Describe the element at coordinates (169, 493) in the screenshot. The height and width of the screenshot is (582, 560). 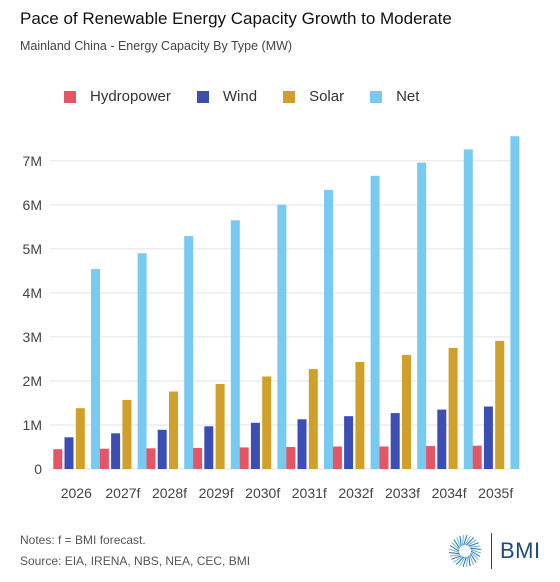
I see `x-tick-label: 2028f` at that location.